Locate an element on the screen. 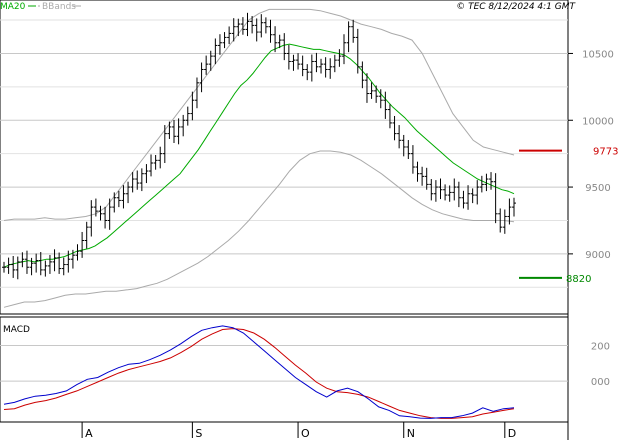  price-levels: 9773 8820 is located at coordinates (568, 216).